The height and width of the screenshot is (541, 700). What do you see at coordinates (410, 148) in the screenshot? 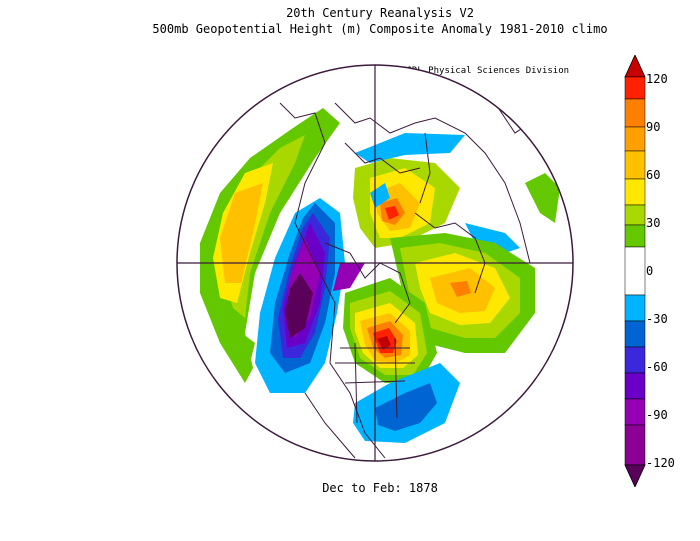
I see `arctic-negative-anomaly` at bounding box center [410, 148].